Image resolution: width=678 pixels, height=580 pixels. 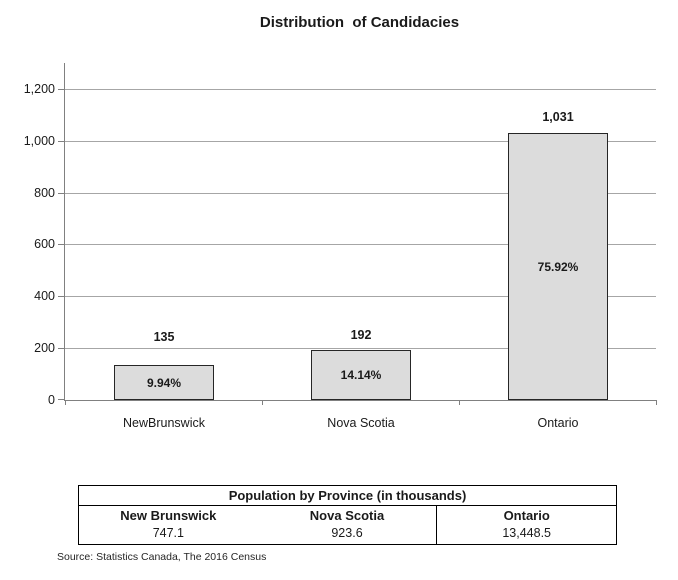 What do you see at coordinates (361, 423) in the screenshot?
I see `x-axis-category-label: Nova Scotia` at bounding box center [361, 423].